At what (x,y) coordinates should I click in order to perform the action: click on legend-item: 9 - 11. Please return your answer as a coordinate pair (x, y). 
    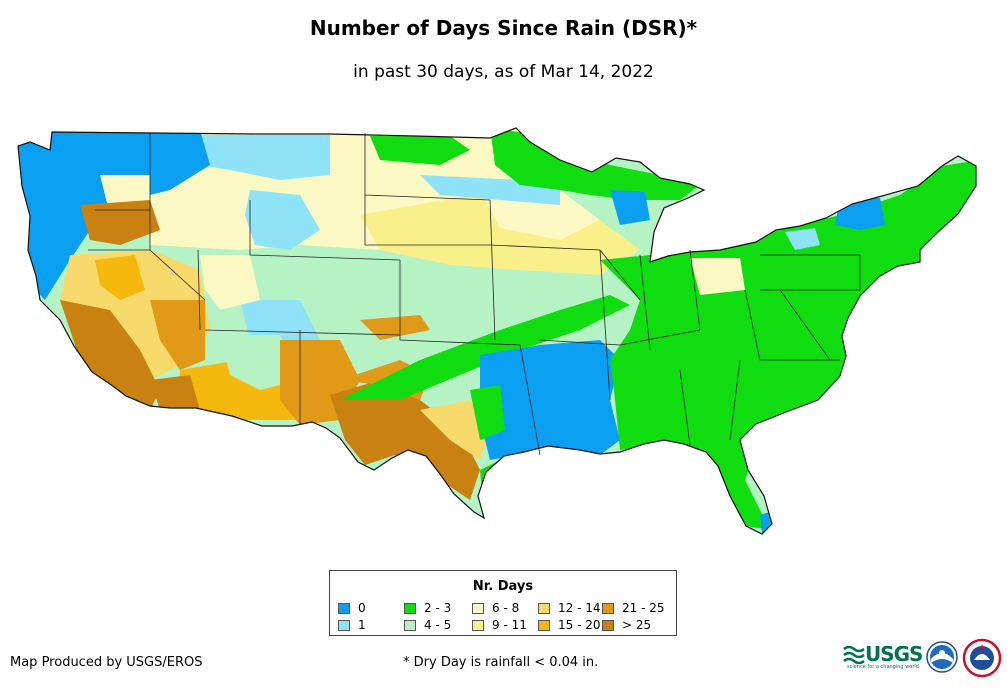
    Looking at the image, I should click on (499, 625).